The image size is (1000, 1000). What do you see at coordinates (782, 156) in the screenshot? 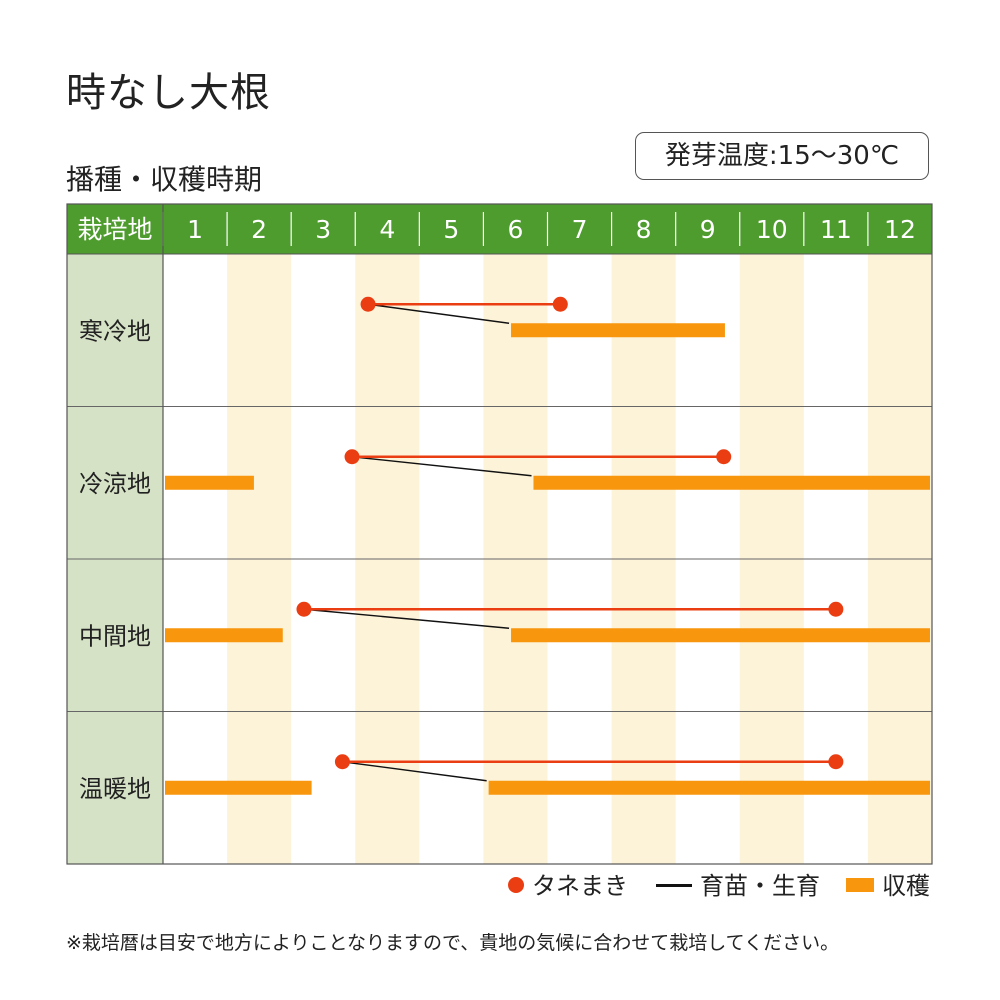
I see `germination-temp-badge: 発芽温度:15〜30℃` at bounding box center [782, 156].